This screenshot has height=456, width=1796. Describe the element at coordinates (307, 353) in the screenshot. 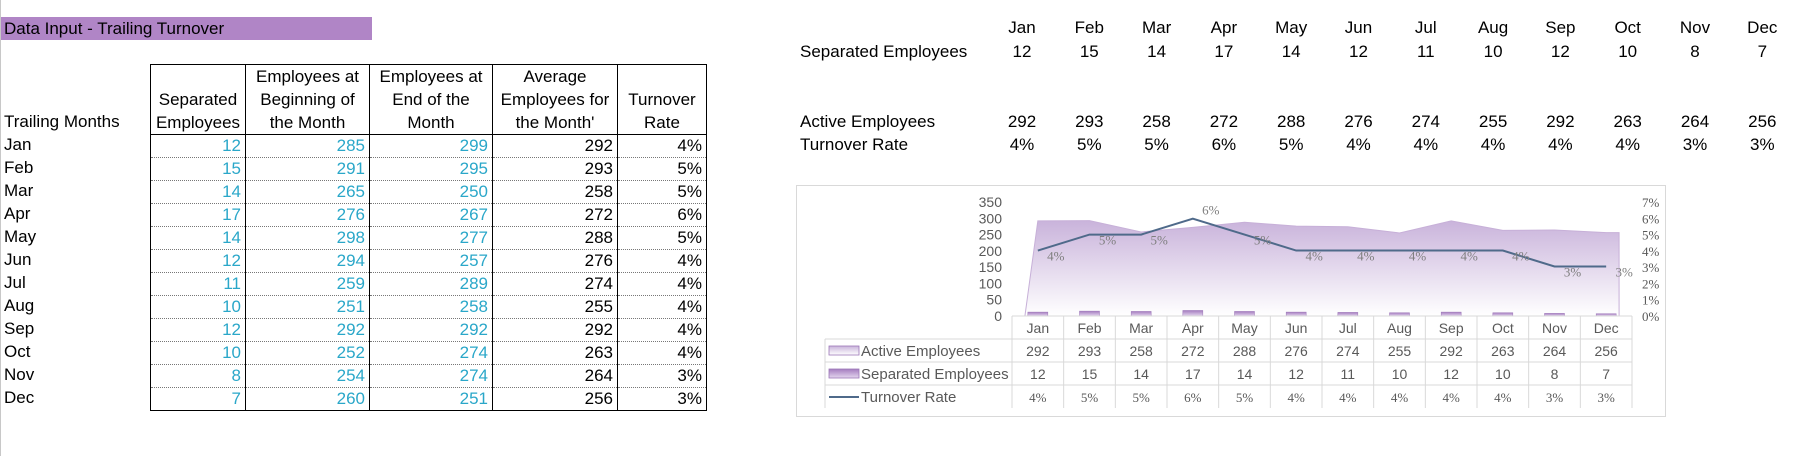

I see `cell-beginning: 252` at that location.